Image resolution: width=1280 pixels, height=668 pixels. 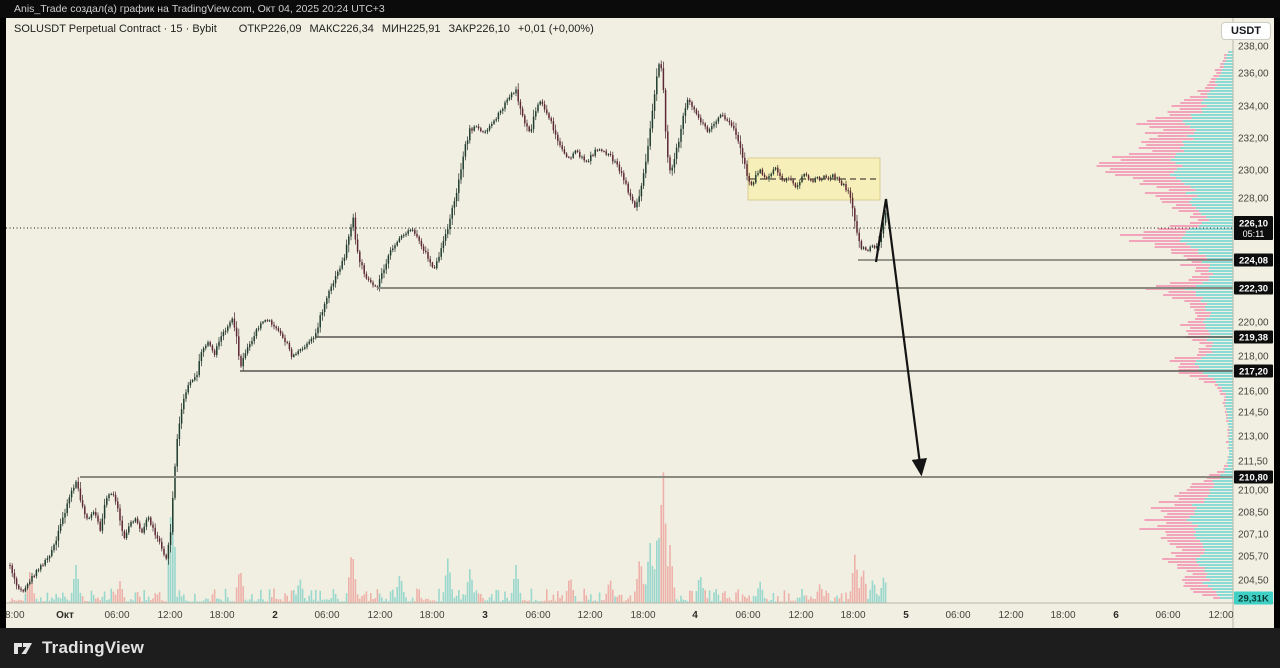 I want to click on svg-text: 238,00, so click(x=1253, y=47).